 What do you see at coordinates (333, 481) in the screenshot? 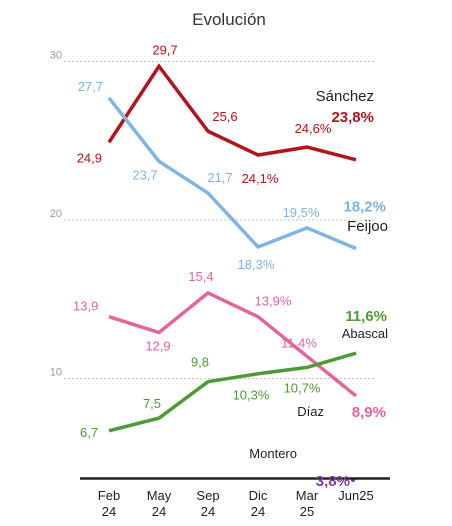
I see `data-label-montero: 3,8%` at bounding box center [333, 481].